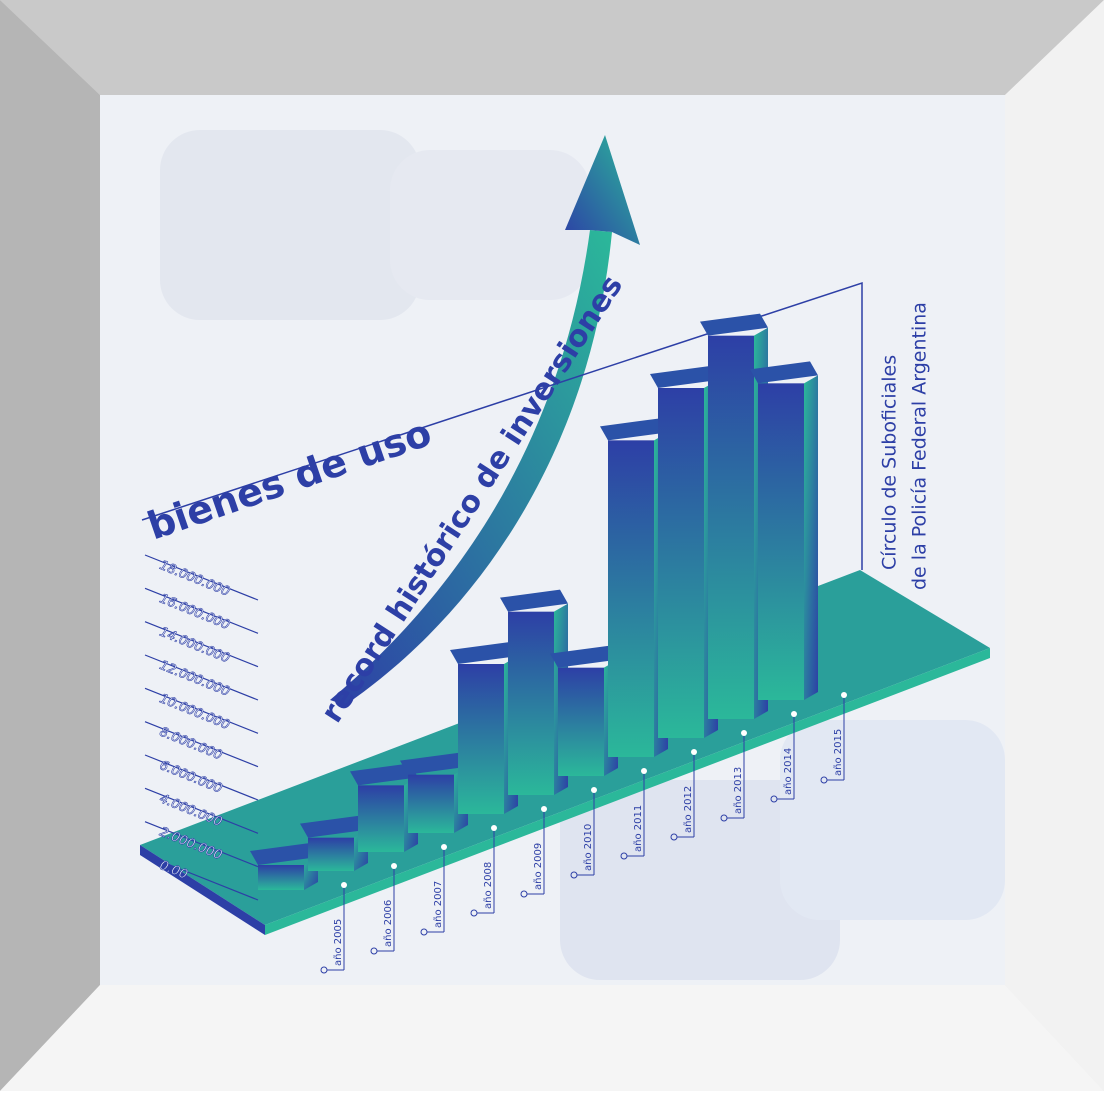  I want to click on bar-side, so click(811, 537).